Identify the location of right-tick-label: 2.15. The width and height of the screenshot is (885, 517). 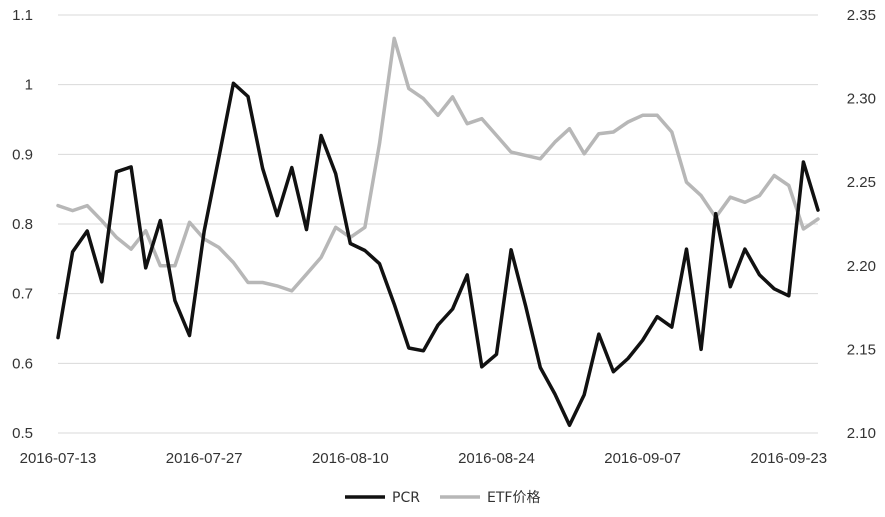
(861, 349).